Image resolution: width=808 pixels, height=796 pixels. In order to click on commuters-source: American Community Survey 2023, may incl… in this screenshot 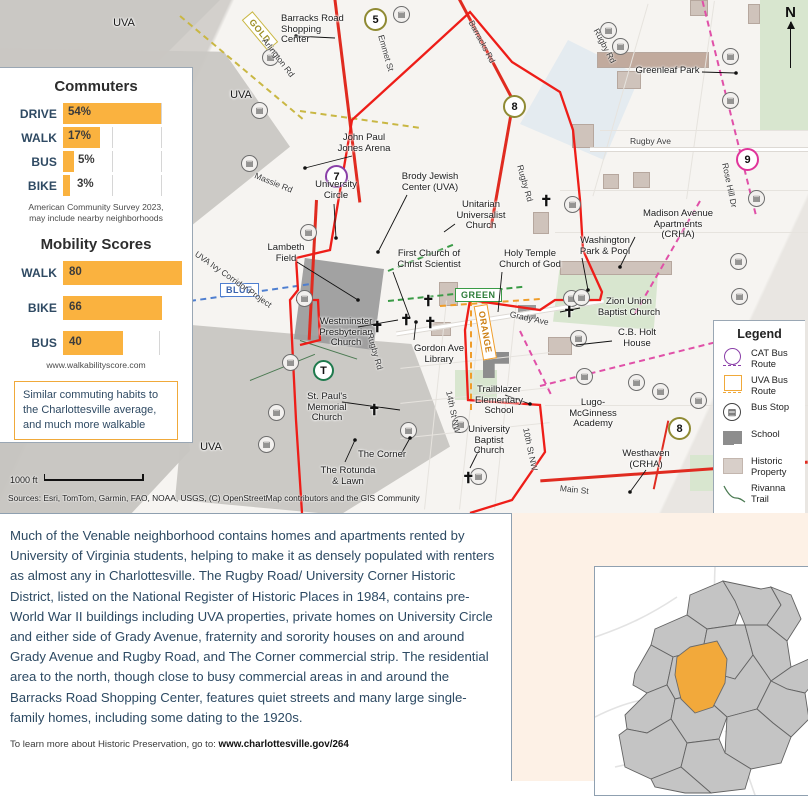, I will do `click(96, 212)`.